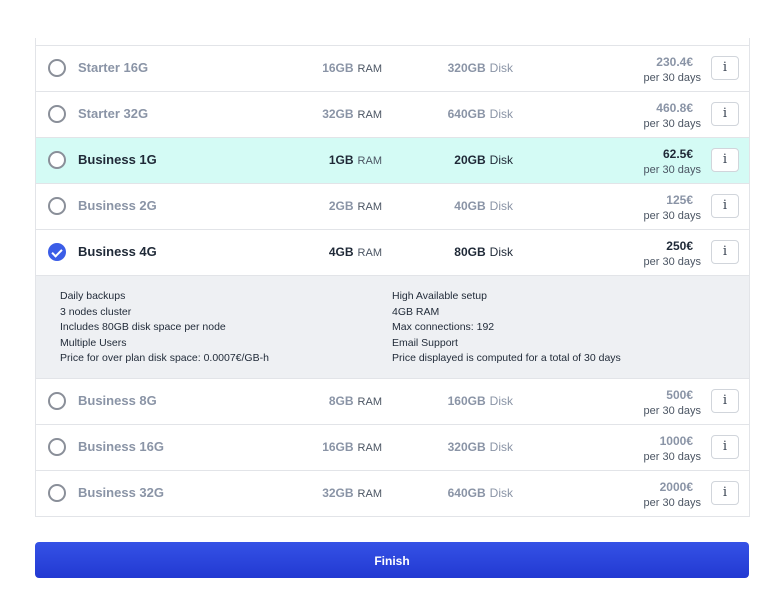  I want to click on price-amount: 2000€, so click(676, 487).